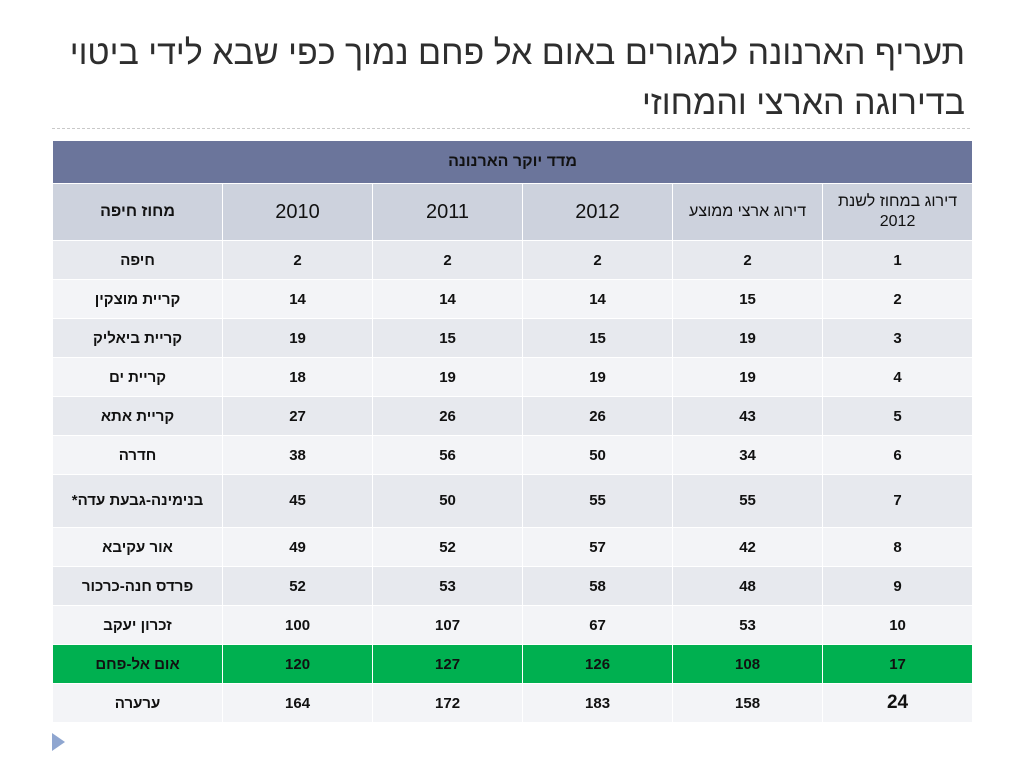  I want to click on table-row: 6 34 50 56 38 חדרה, so click(512, 455).